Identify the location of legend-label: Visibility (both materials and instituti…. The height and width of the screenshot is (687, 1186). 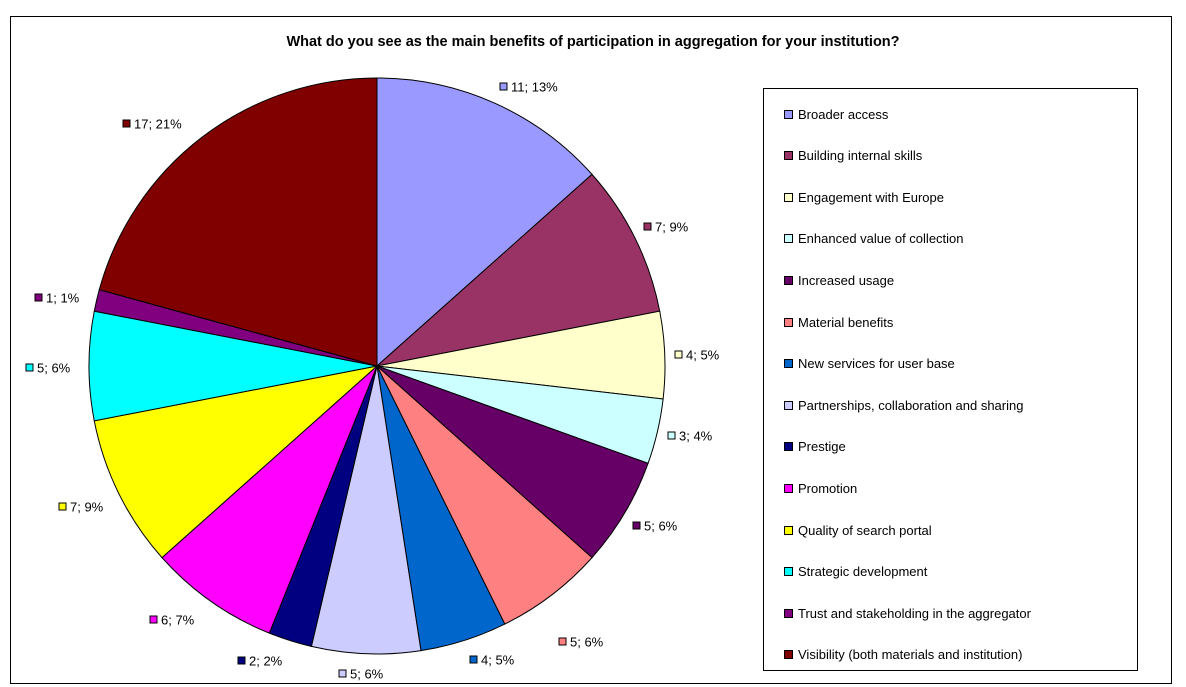
(910, 655).